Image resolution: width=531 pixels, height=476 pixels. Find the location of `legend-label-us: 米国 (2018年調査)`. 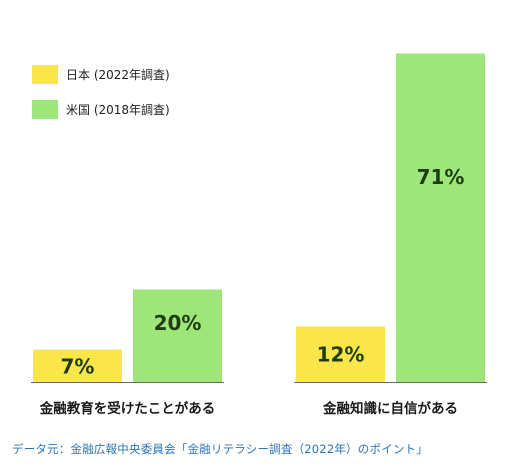

legend-label-us: 米国 (2018年調査) is located at coordinates (118, 109).